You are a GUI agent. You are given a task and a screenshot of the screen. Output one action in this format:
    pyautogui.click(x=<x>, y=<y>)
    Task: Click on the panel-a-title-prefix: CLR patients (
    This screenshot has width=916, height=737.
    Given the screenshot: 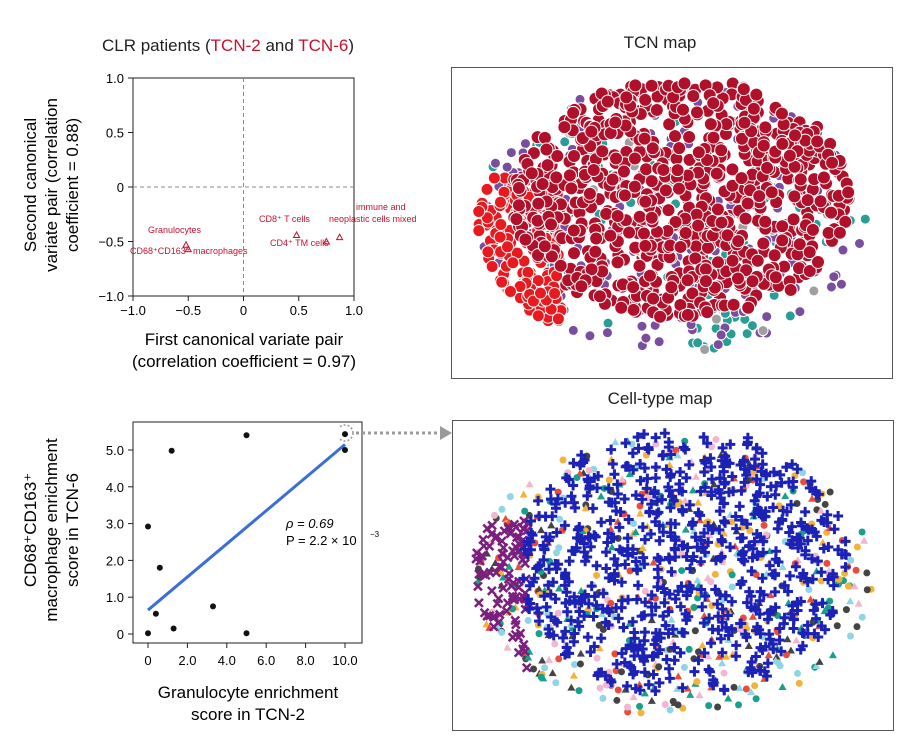 What is the action you would take?
    pyautogui.click(x=156, y=45)
    